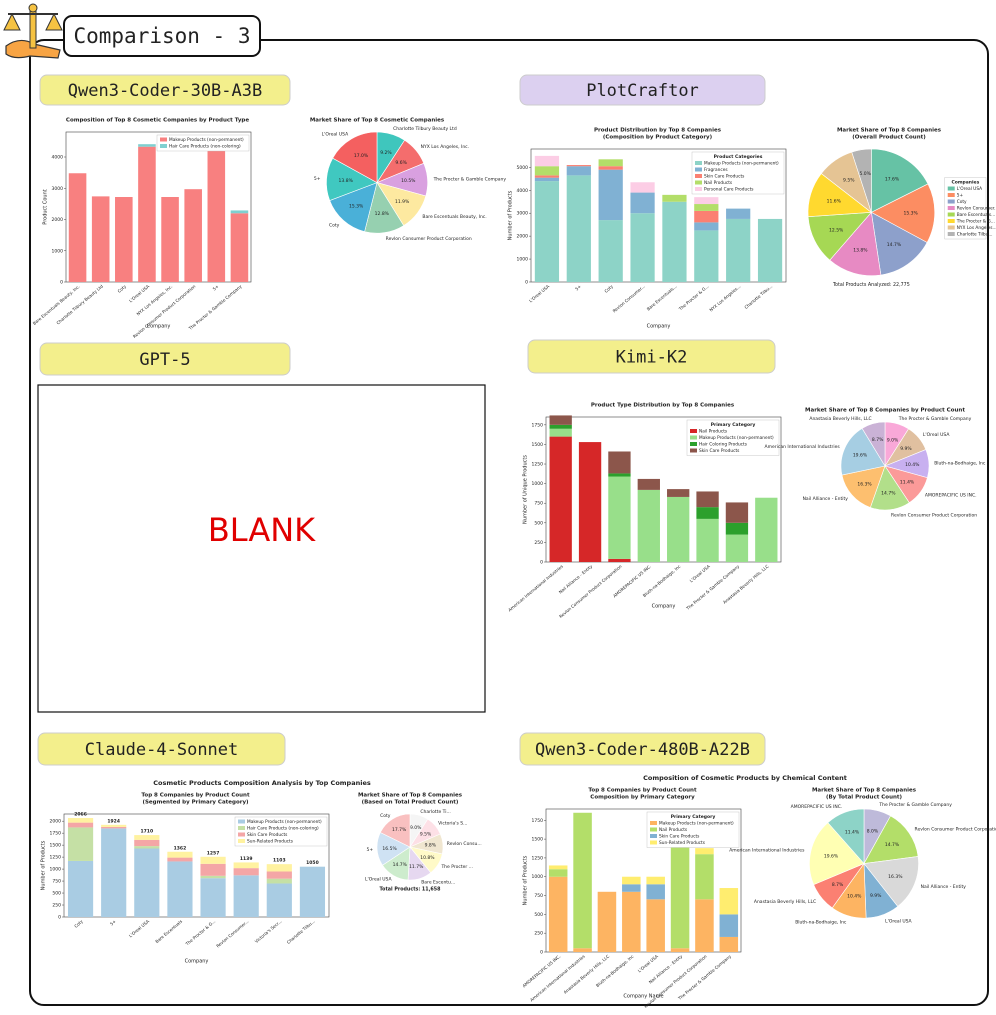 The image size is (996, 1015). I want to click on legend-label: Personal Care Products, so click(729, 190).